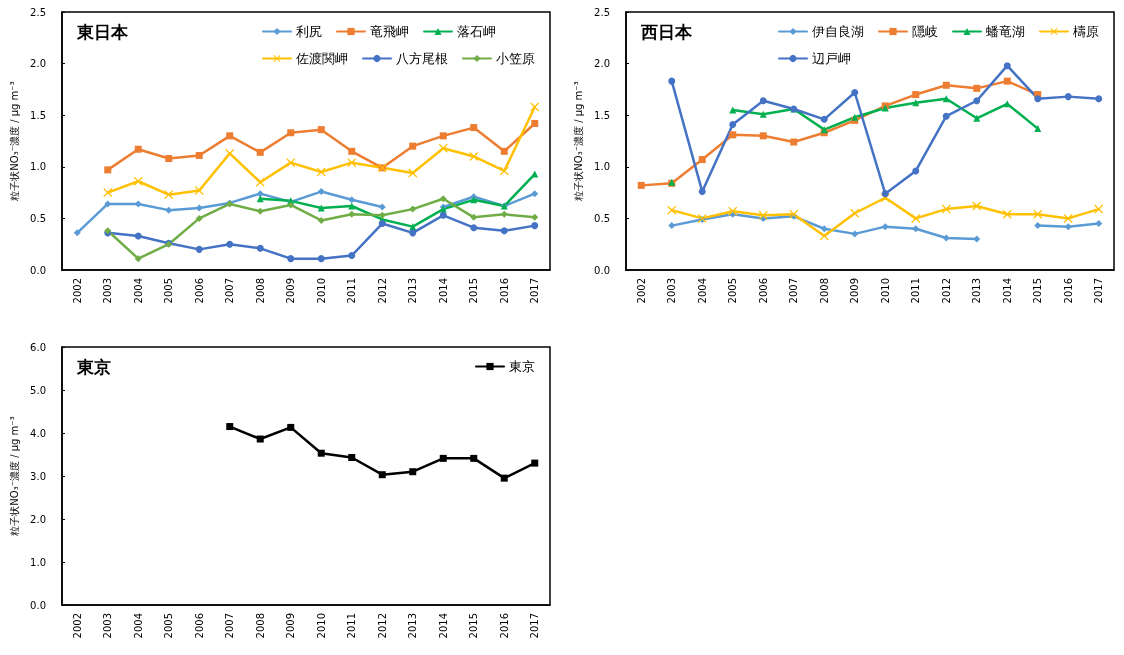  What do you see at coordinates (515, 58) in the screenshot?
I see `legend-label: 小笠原` at bounding box center [515, 58].